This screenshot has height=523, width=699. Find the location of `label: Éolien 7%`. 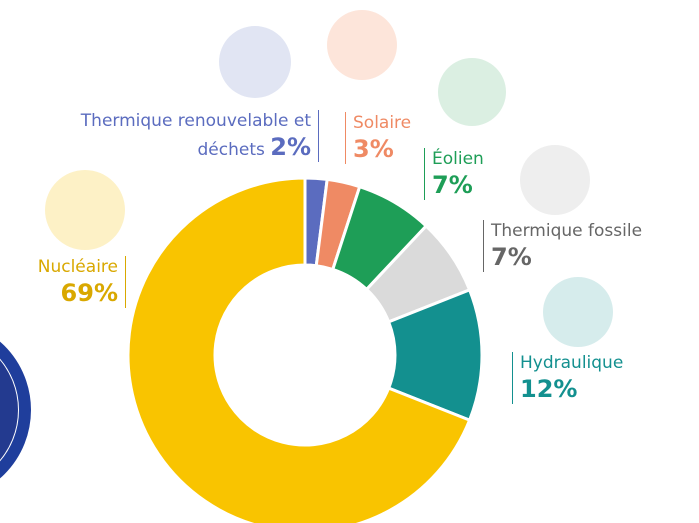

label: Éolien 7% is located at coordinates (457, 174).